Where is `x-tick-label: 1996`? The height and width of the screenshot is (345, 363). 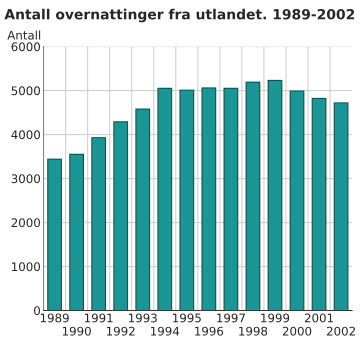 x-tick-label: 1996 is located at coordinates (209, 331).